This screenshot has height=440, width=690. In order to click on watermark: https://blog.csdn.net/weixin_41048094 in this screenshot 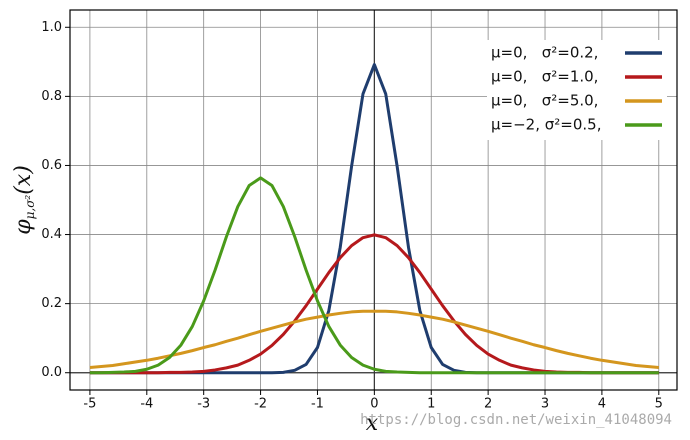, I will do `click(516, 420)`.